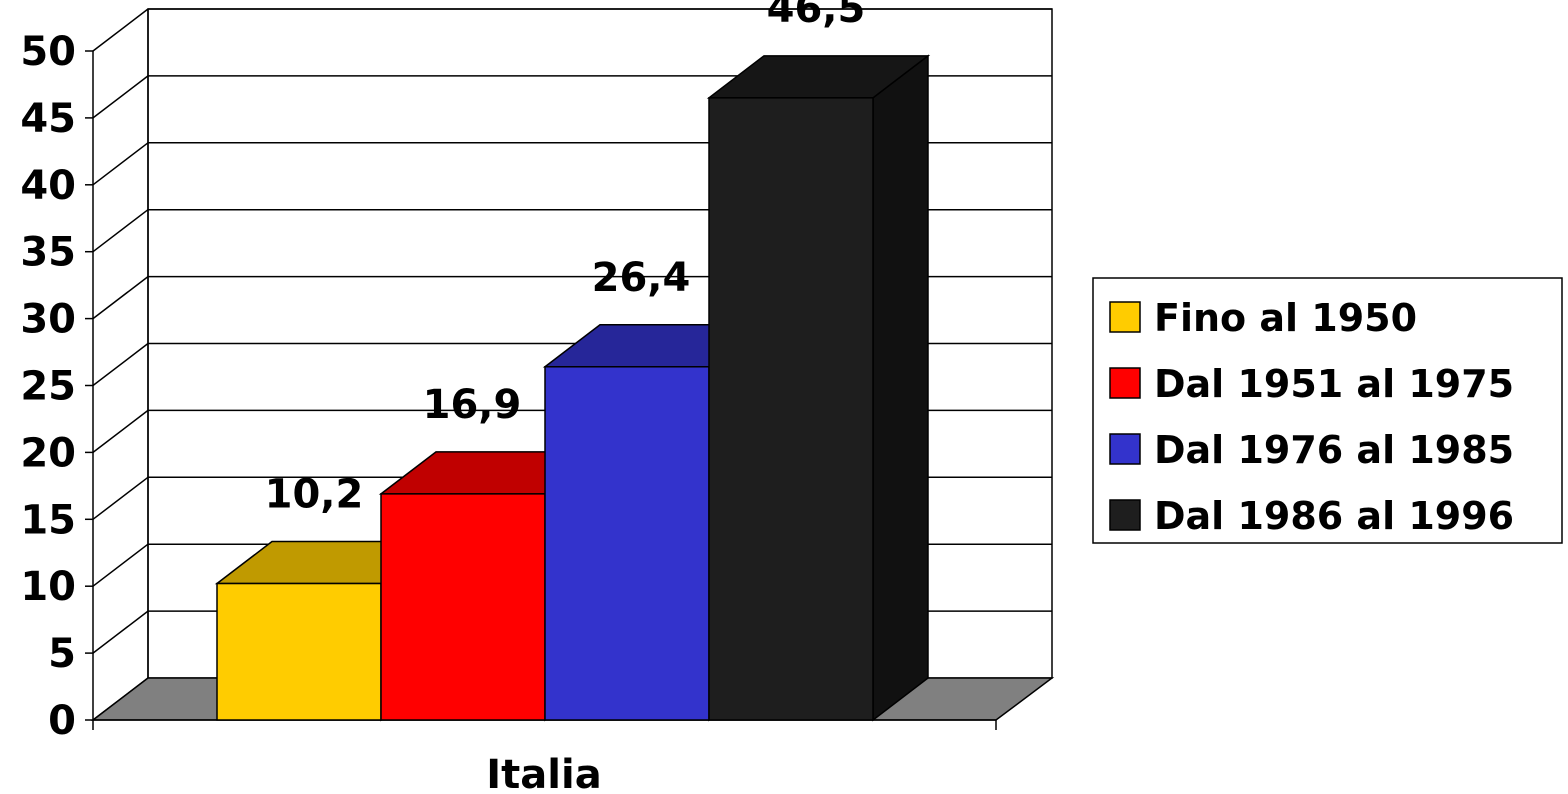 The image size is (1568, 794). I want to click on data-label: 46,5, so click(816, 16).